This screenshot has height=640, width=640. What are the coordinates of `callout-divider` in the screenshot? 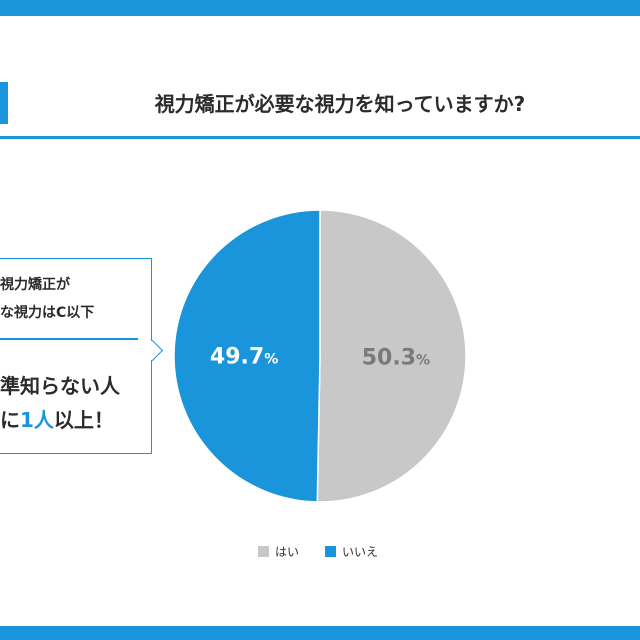 It's located at (69, 339).